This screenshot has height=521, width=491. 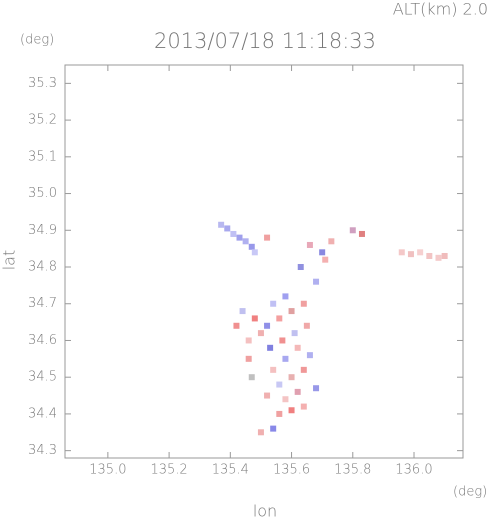 I want to click on y-tick-label: 34.6, so click(x=42, y=340).